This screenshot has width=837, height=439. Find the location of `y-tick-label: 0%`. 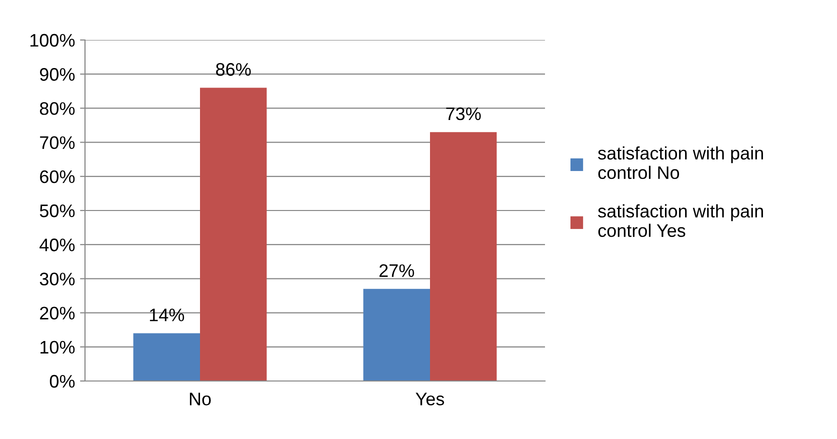

y-tick-label: 0% is located at coordinates (62, 381).